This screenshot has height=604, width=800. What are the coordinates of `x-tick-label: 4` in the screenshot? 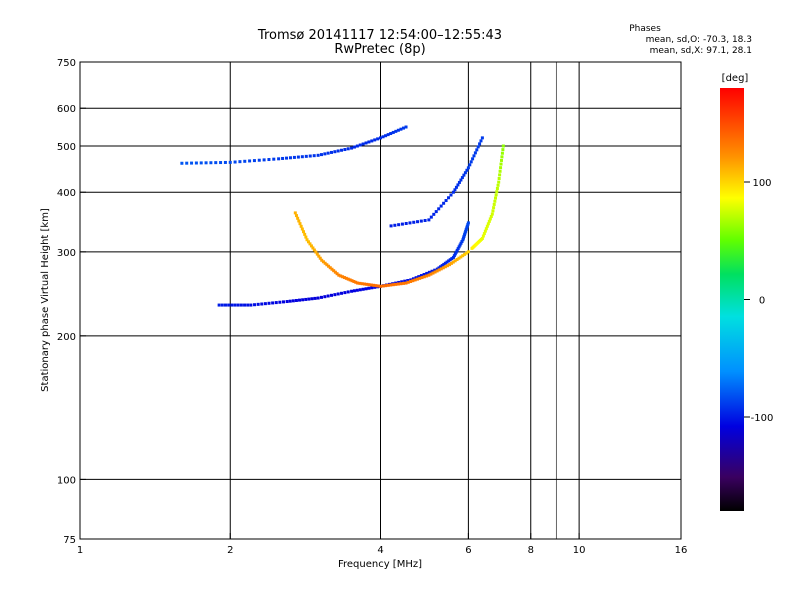 It's located at (380, 550).